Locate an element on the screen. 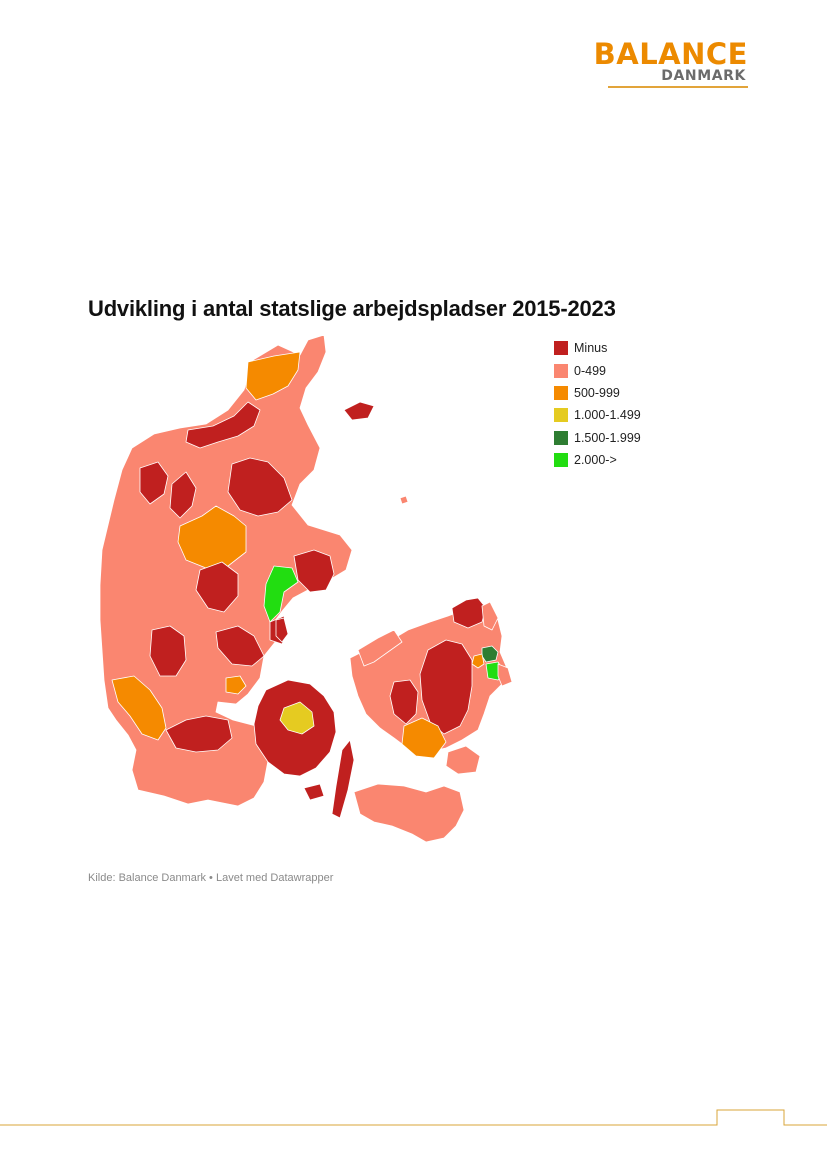 The image size is (827, 1169). legend-label: 2.000-> is located at coordinates (595, 460).